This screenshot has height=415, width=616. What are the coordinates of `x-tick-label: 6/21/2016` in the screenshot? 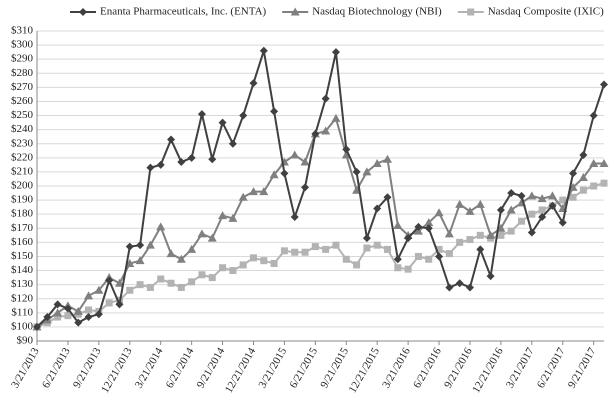 It's located at (427, 367).